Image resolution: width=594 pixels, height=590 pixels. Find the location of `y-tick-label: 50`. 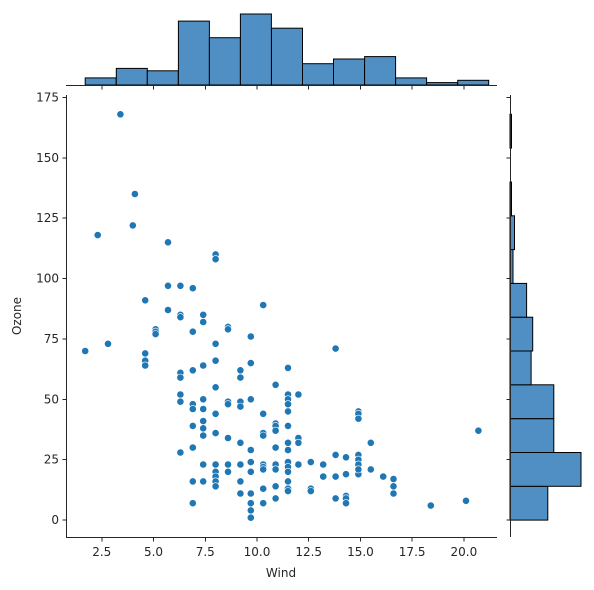

y-tick-label: 50 is located at coordinates (51, 399).